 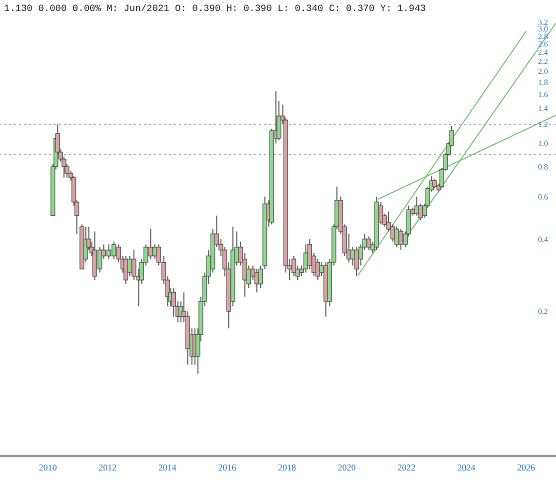 I want to click on y-tick-label: 1.0, so click(x=543, y=143).